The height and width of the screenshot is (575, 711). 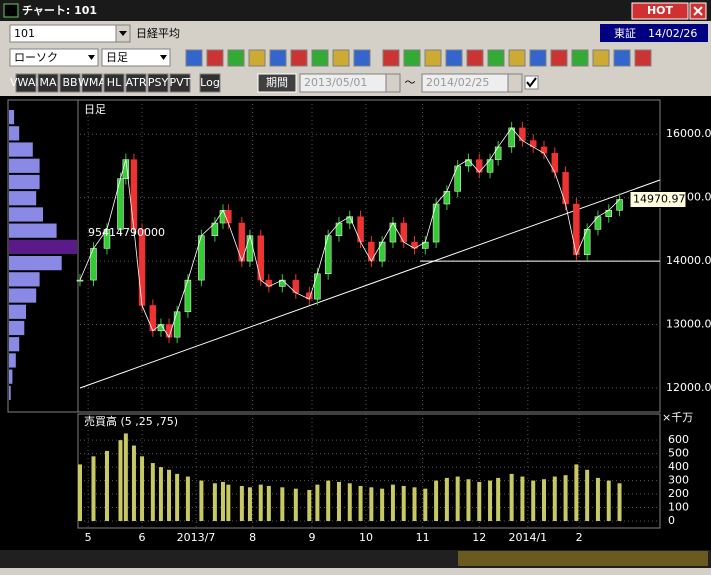 What do you see at coordinates (678, 507) in the screenshot?
I see `y-tick-label: 100` at bounding box center [678, 507].